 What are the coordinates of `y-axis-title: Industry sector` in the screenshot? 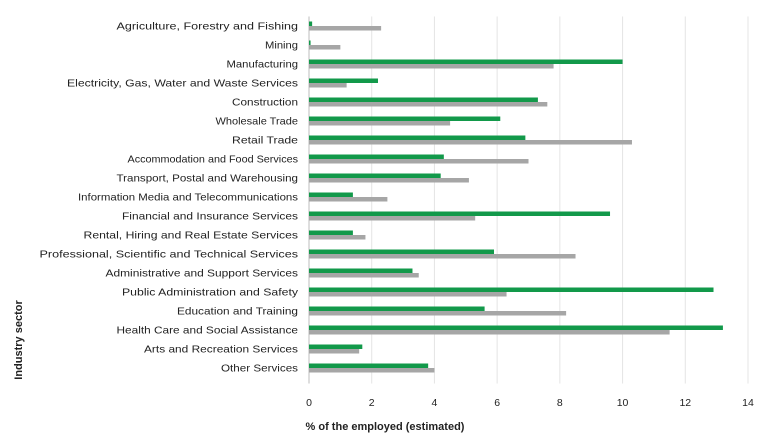 It's located at (19, 340).